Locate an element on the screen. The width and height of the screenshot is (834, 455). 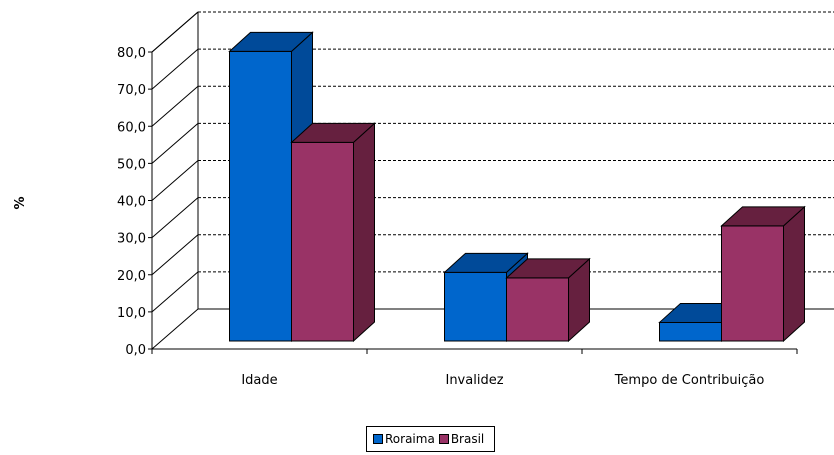
y-tick-label: 60,0 is located at coordinates (131, 127).